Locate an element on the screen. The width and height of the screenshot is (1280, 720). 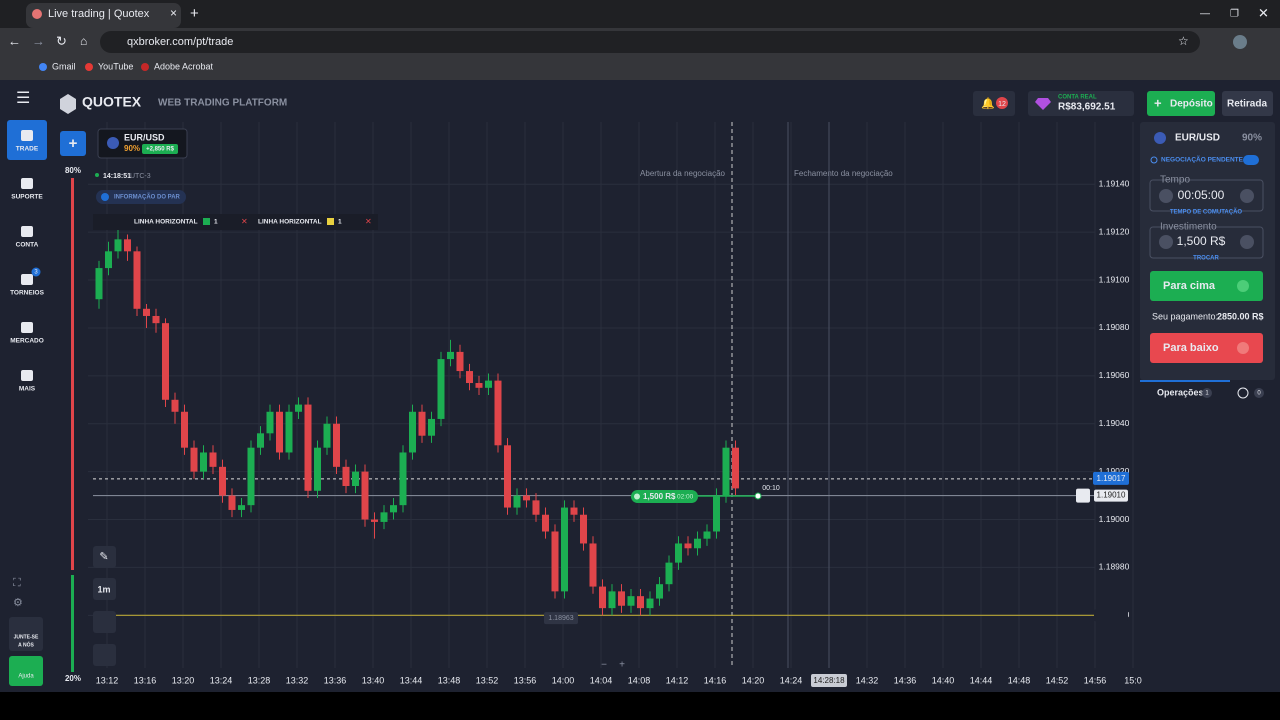
trade-pill is located at coordinates (664, 496).